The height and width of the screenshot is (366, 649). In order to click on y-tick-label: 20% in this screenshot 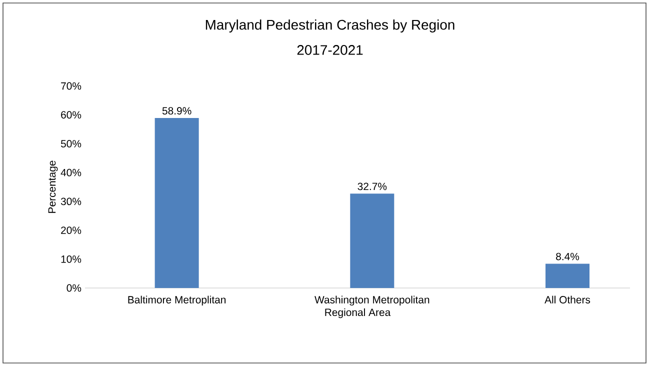, I will do `click(71, 230)`.